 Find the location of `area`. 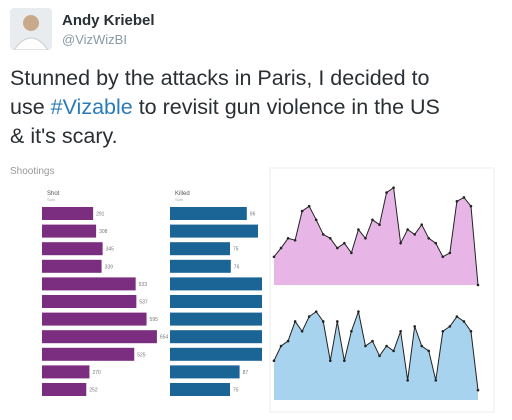

area is located at coordinates (376, 236).